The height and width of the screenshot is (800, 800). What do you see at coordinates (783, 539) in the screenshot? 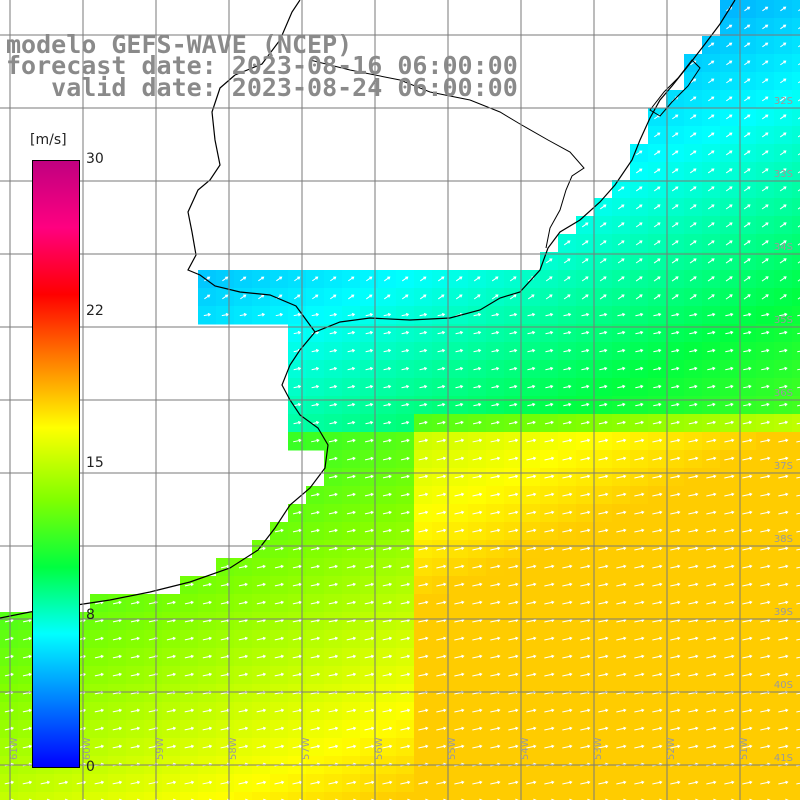
I see `lat-label-38S: 38S` at bounding box center [783, 539].